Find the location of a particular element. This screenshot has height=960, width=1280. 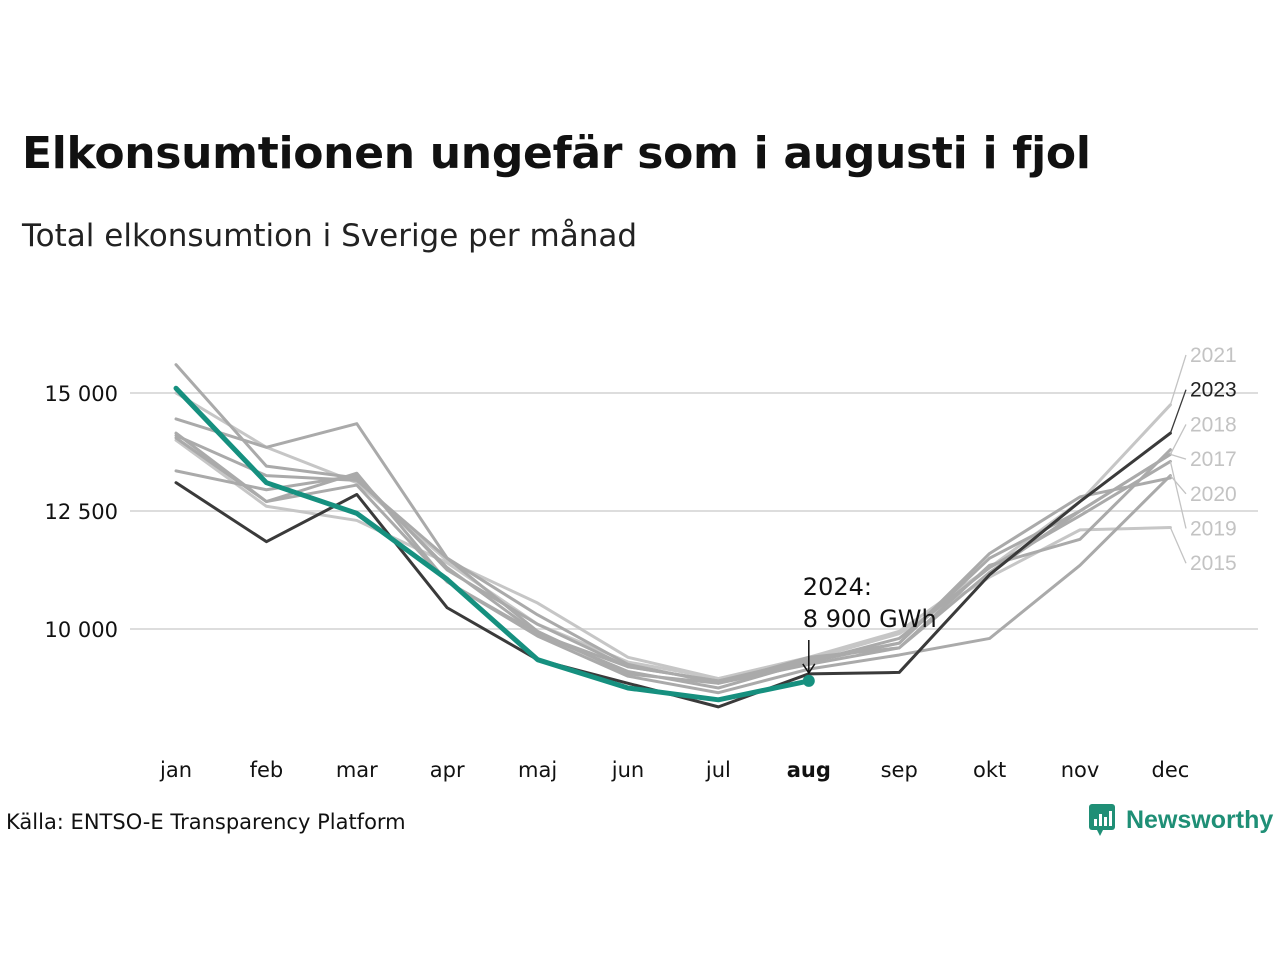

series-endpoint-2024 is located at coordinates (808, 680).